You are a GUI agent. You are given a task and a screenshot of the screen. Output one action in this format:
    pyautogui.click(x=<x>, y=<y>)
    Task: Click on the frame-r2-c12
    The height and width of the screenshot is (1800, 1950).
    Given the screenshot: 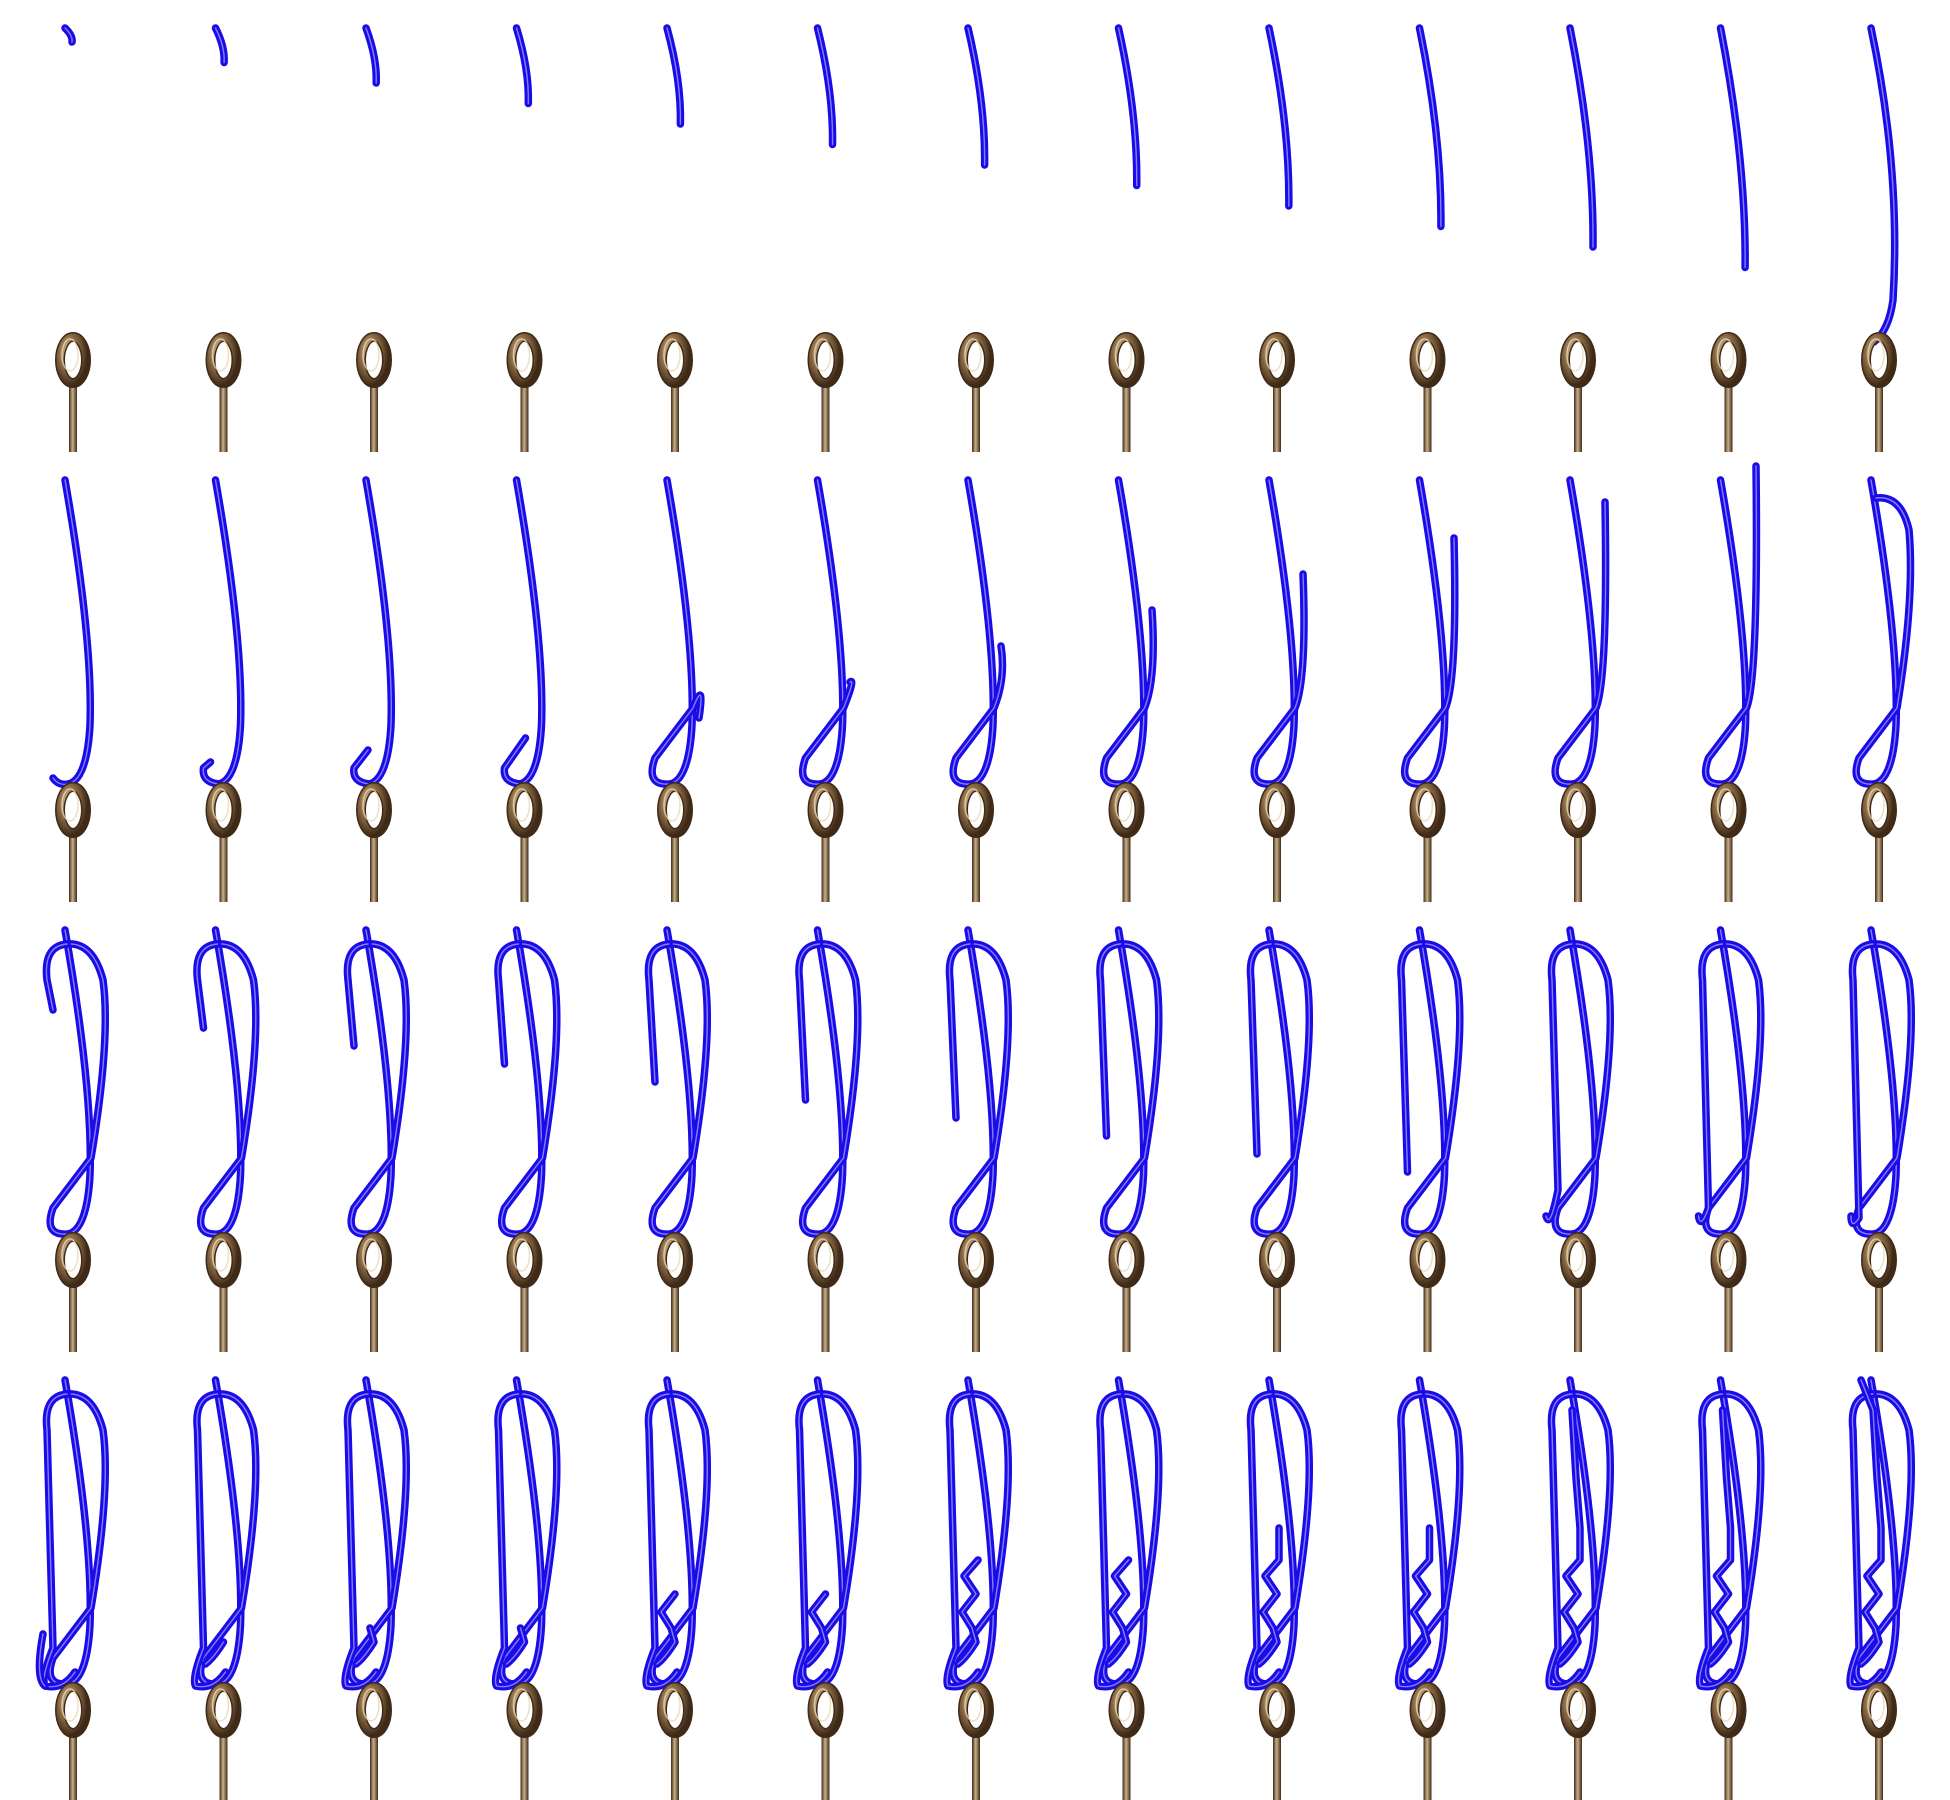 What is the action you would take?
    pyautogui.click(x=1731, y=682)
    